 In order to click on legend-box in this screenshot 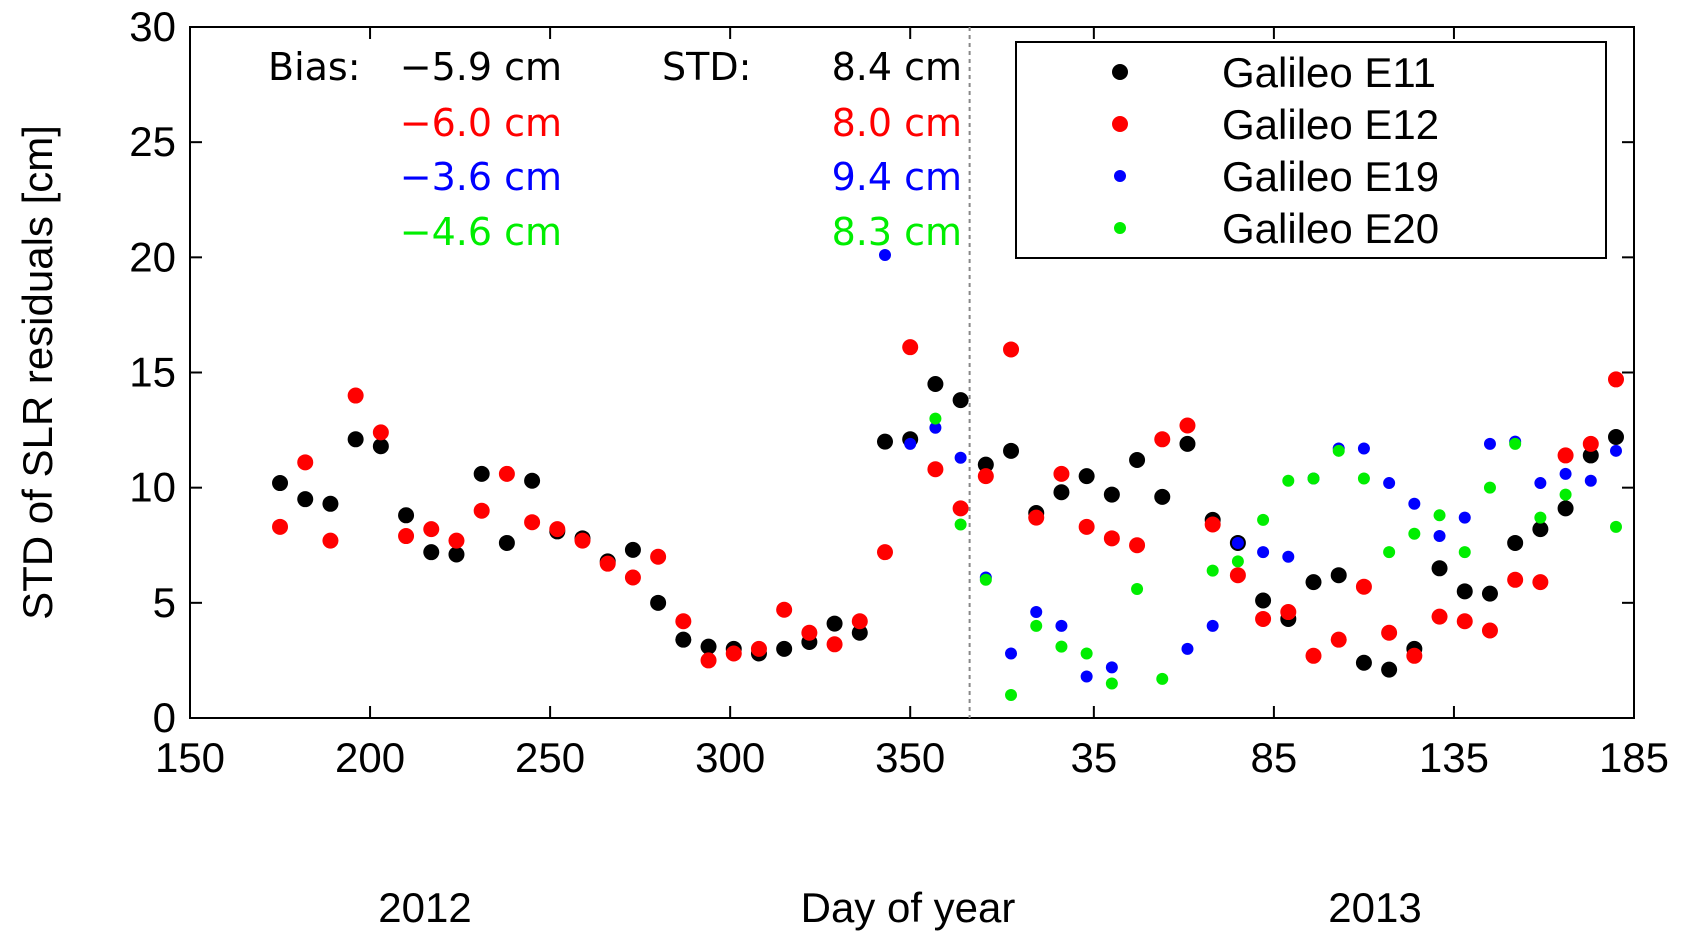, I will do `click(1311, 150)`.